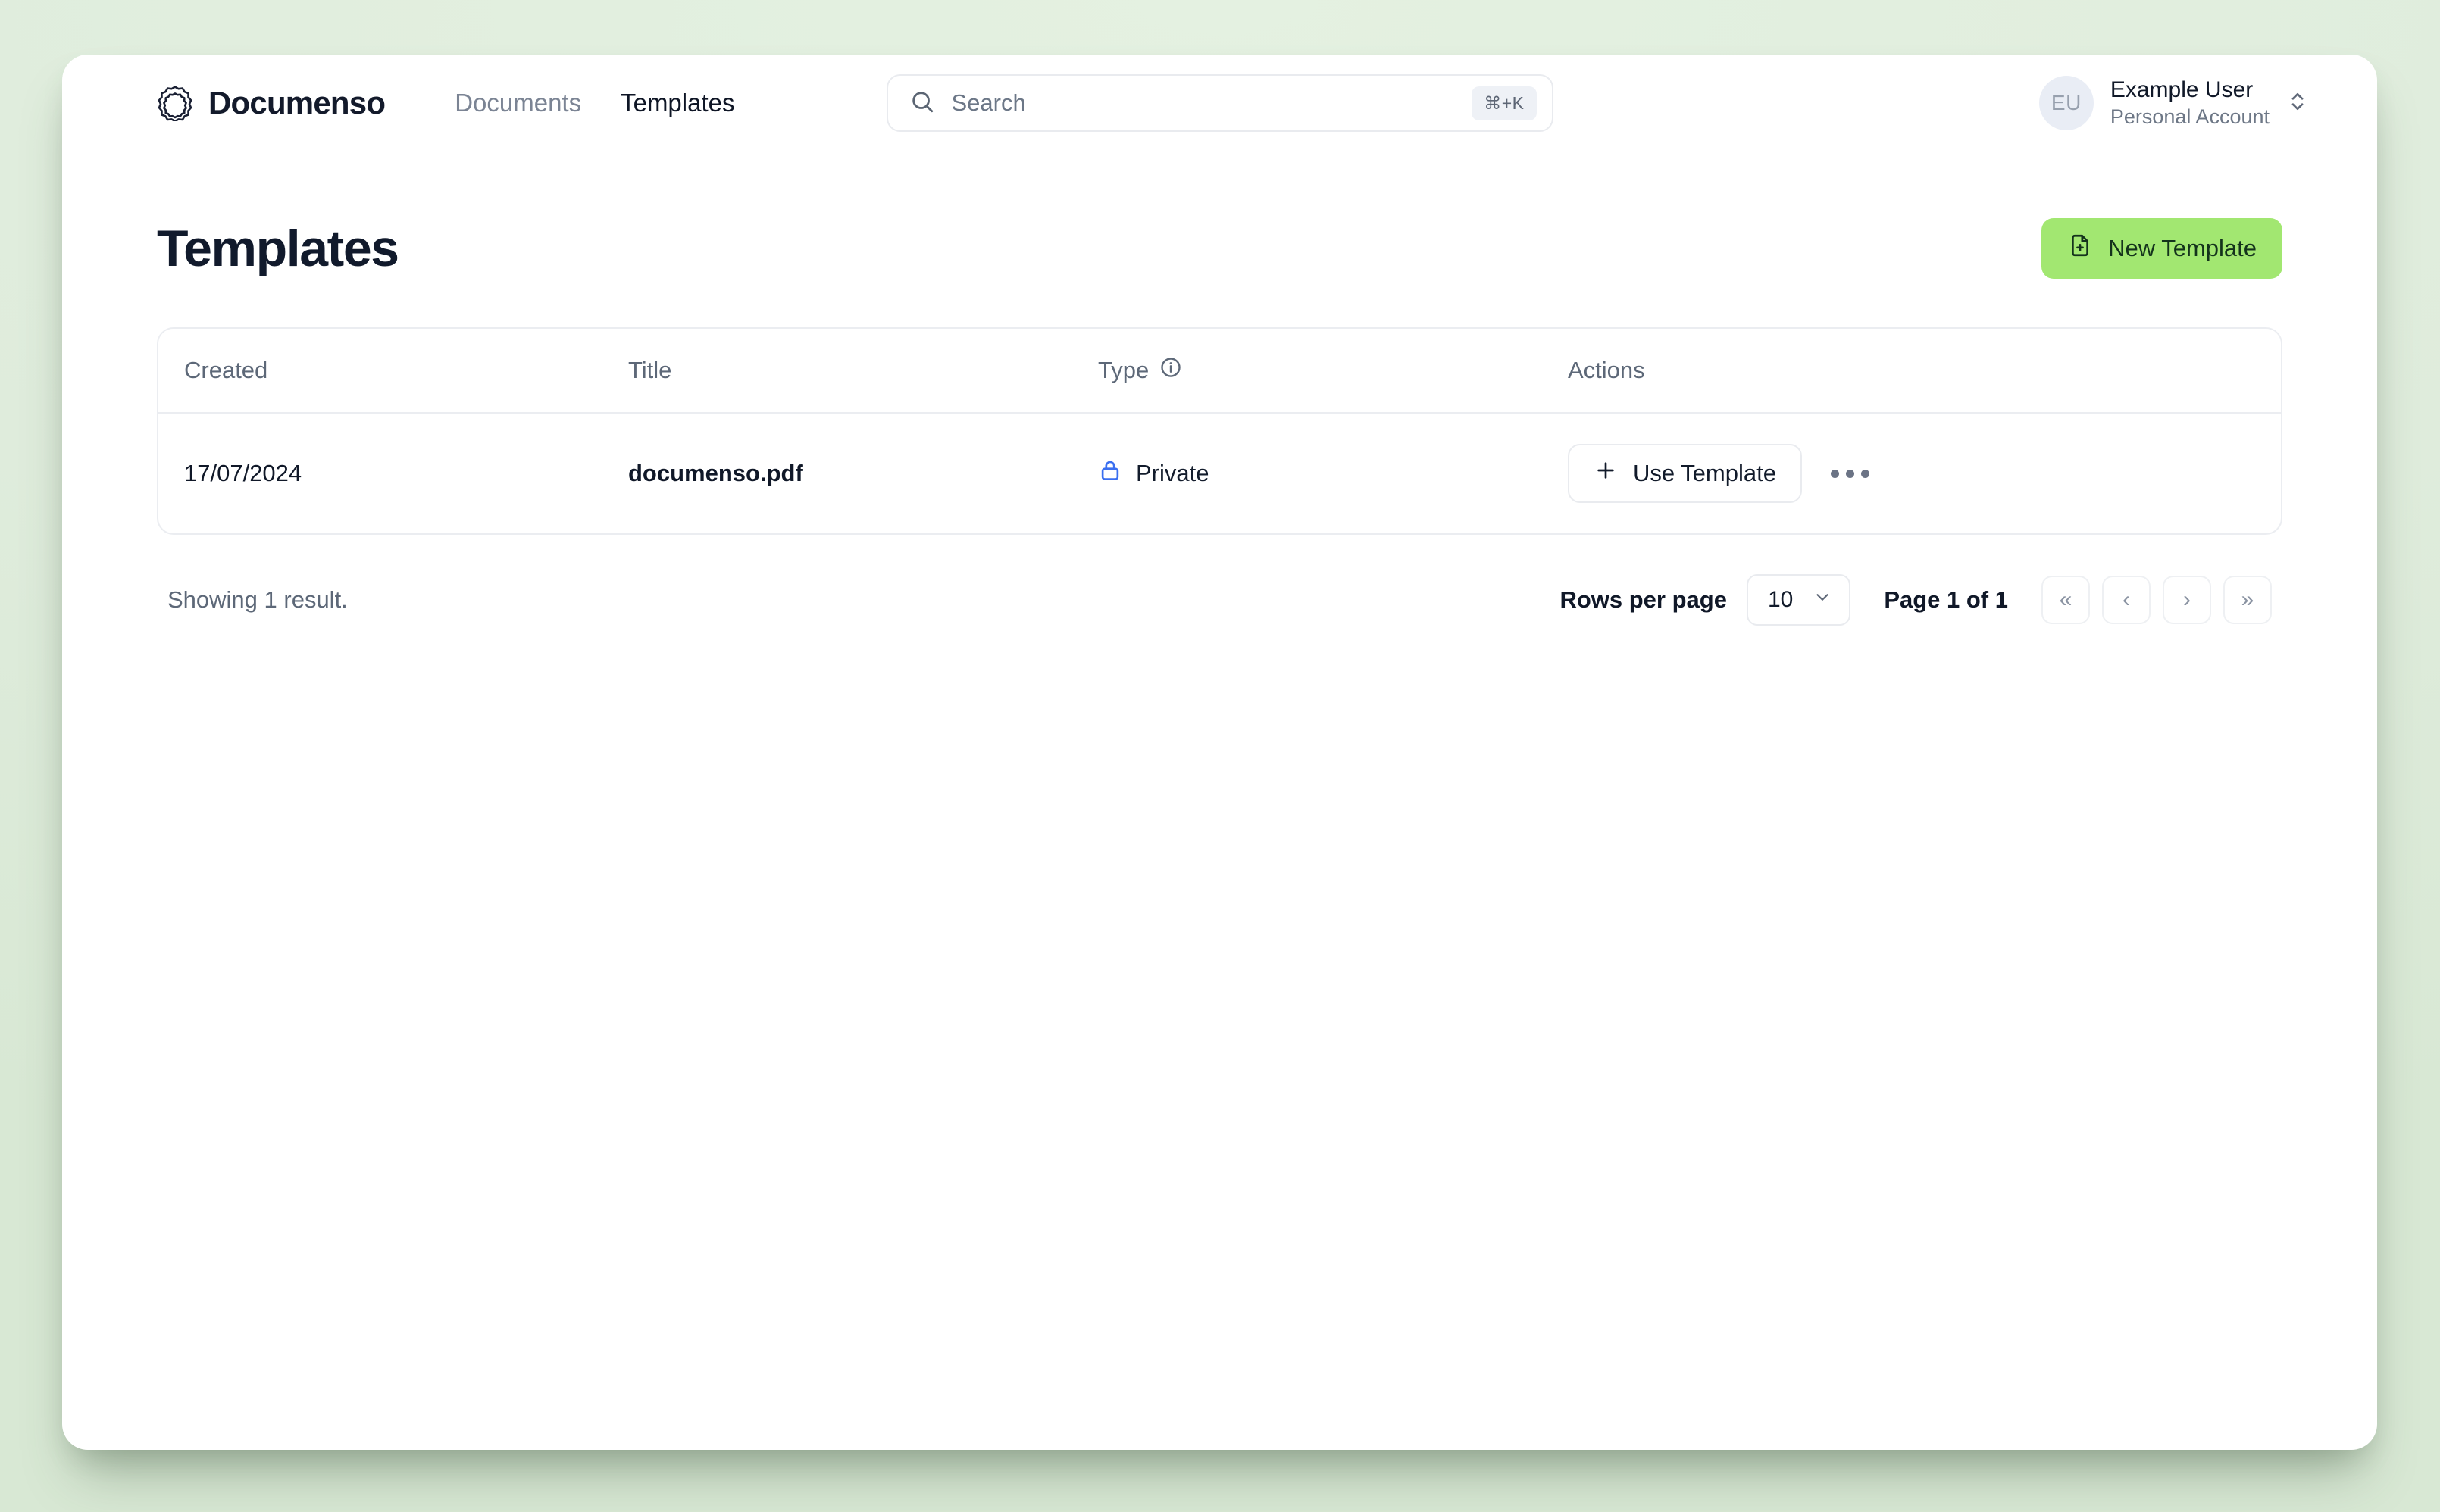 The width and height of the screenshot is (2440, 1512). What do you see at coordinates (1946, 599) in the screenshot?
I see `page-indicator: Page 1 of 1` at bounding box center [1946, 599].